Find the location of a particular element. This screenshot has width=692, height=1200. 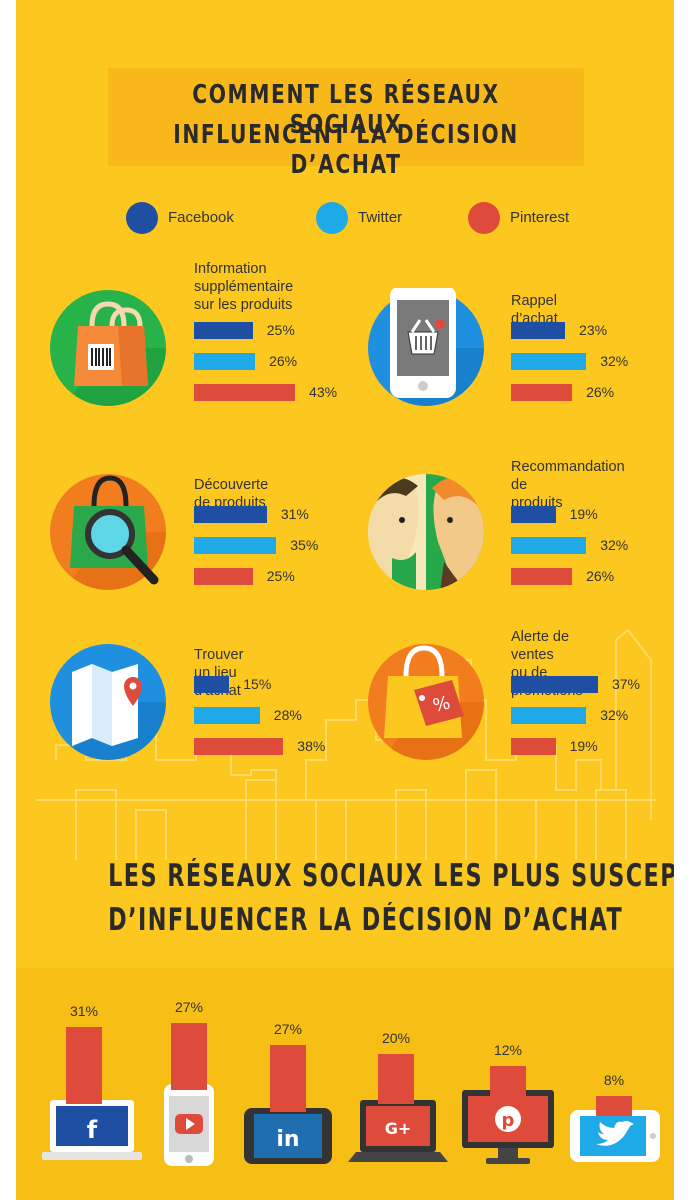

bag-magnifier-icon is located at coordinates (108, 532).